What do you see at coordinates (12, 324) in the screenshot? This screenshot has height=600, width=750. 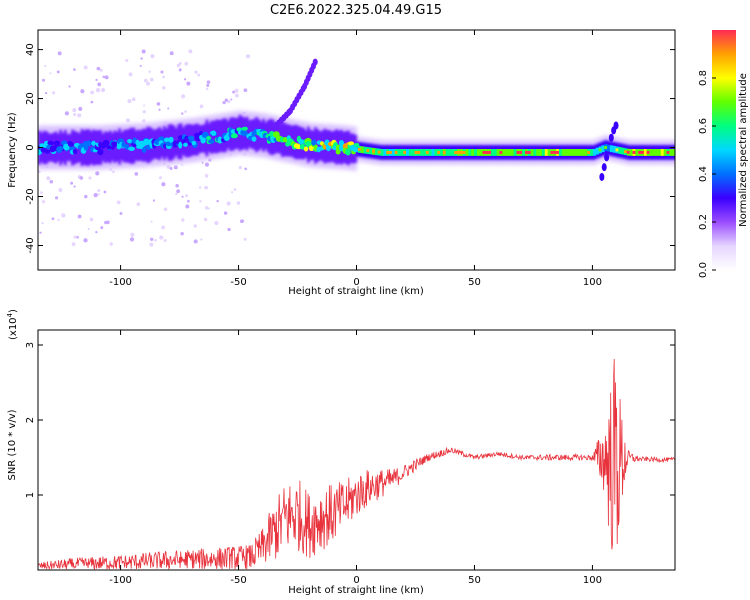 I see `svg-text: (x104)` at bounding box center [12, 324].